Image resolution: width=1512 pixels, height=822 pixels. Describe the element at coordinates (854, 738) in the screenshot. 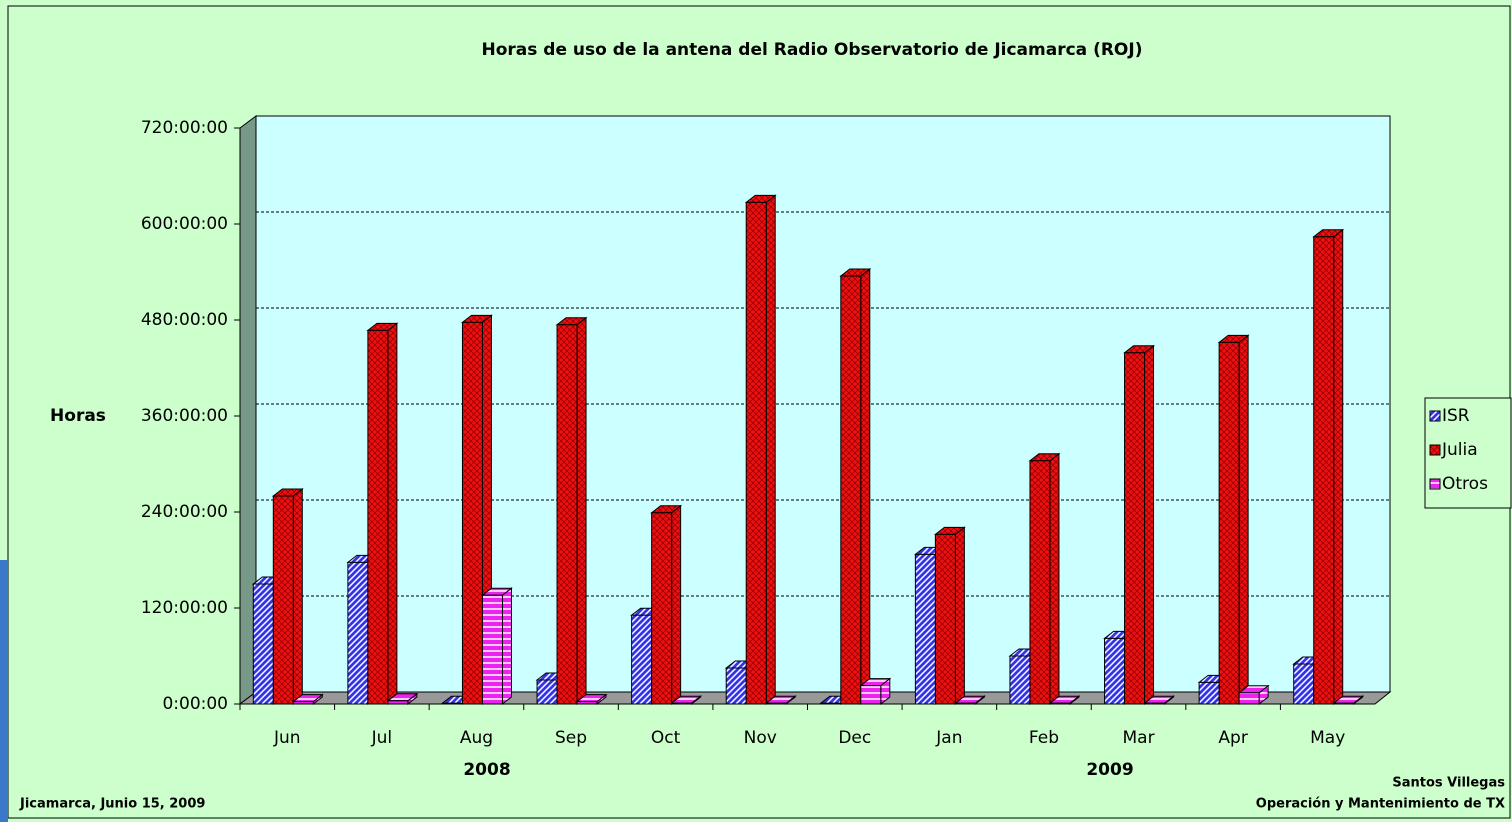

I see `x-tick-label: Dec` at that location.